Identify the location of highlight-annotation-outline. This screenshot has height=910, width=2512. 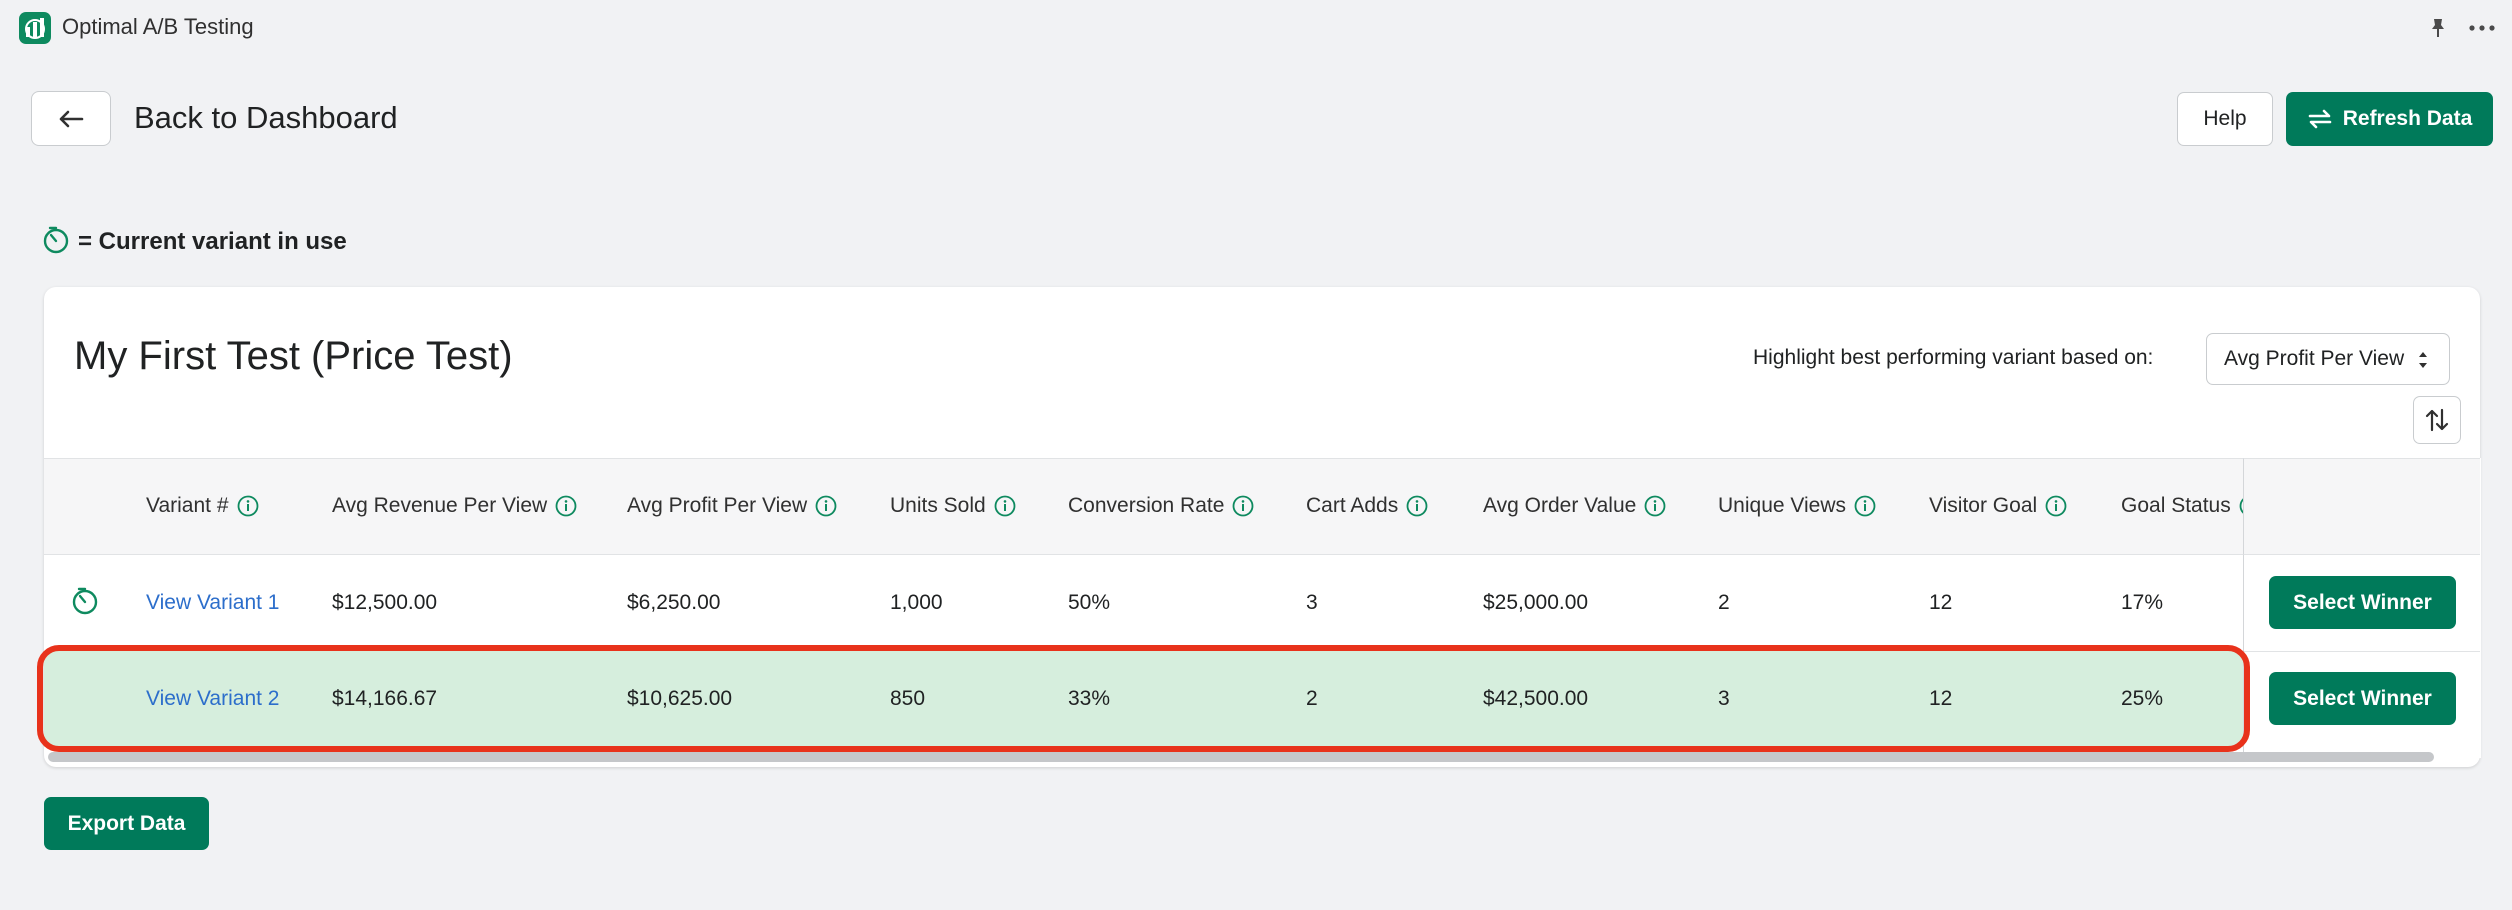
(1143, 698).